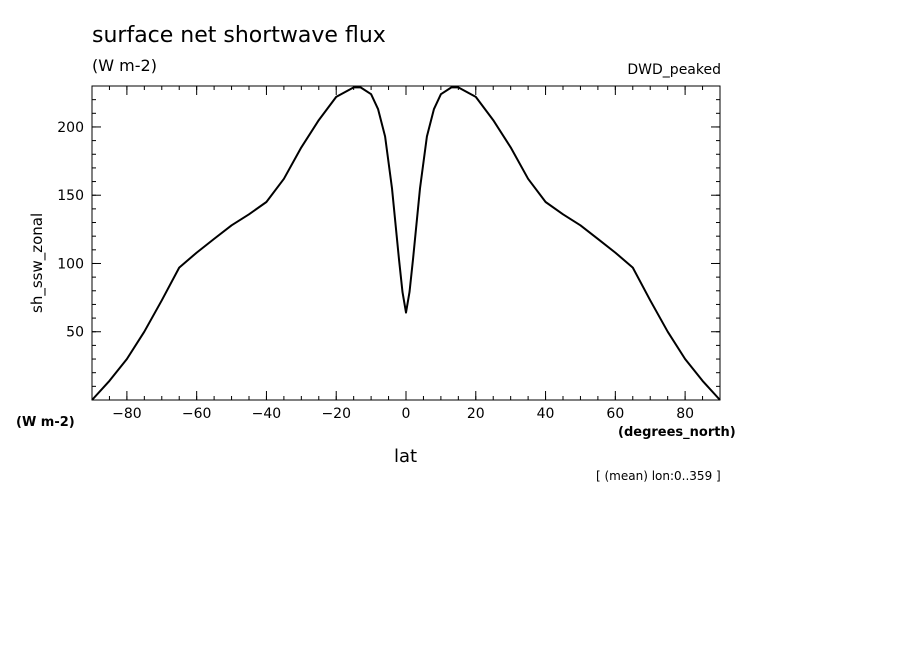 This screenshot has width=904, height=654. Describe the element at coordinates (197, 414) in the screenshot. I see `x-tick-label: −60` at that location.